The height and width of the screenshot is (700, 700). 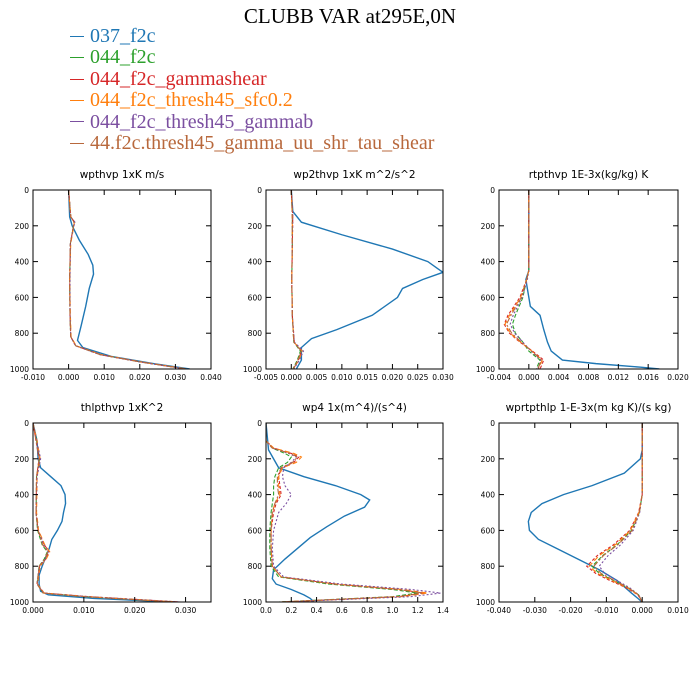 What do you see at coordinates (354, 408) in the screenshot?
I see `panel-title: wp4 1x(m^4)/(s^4)` at bounding box center [354, 408].